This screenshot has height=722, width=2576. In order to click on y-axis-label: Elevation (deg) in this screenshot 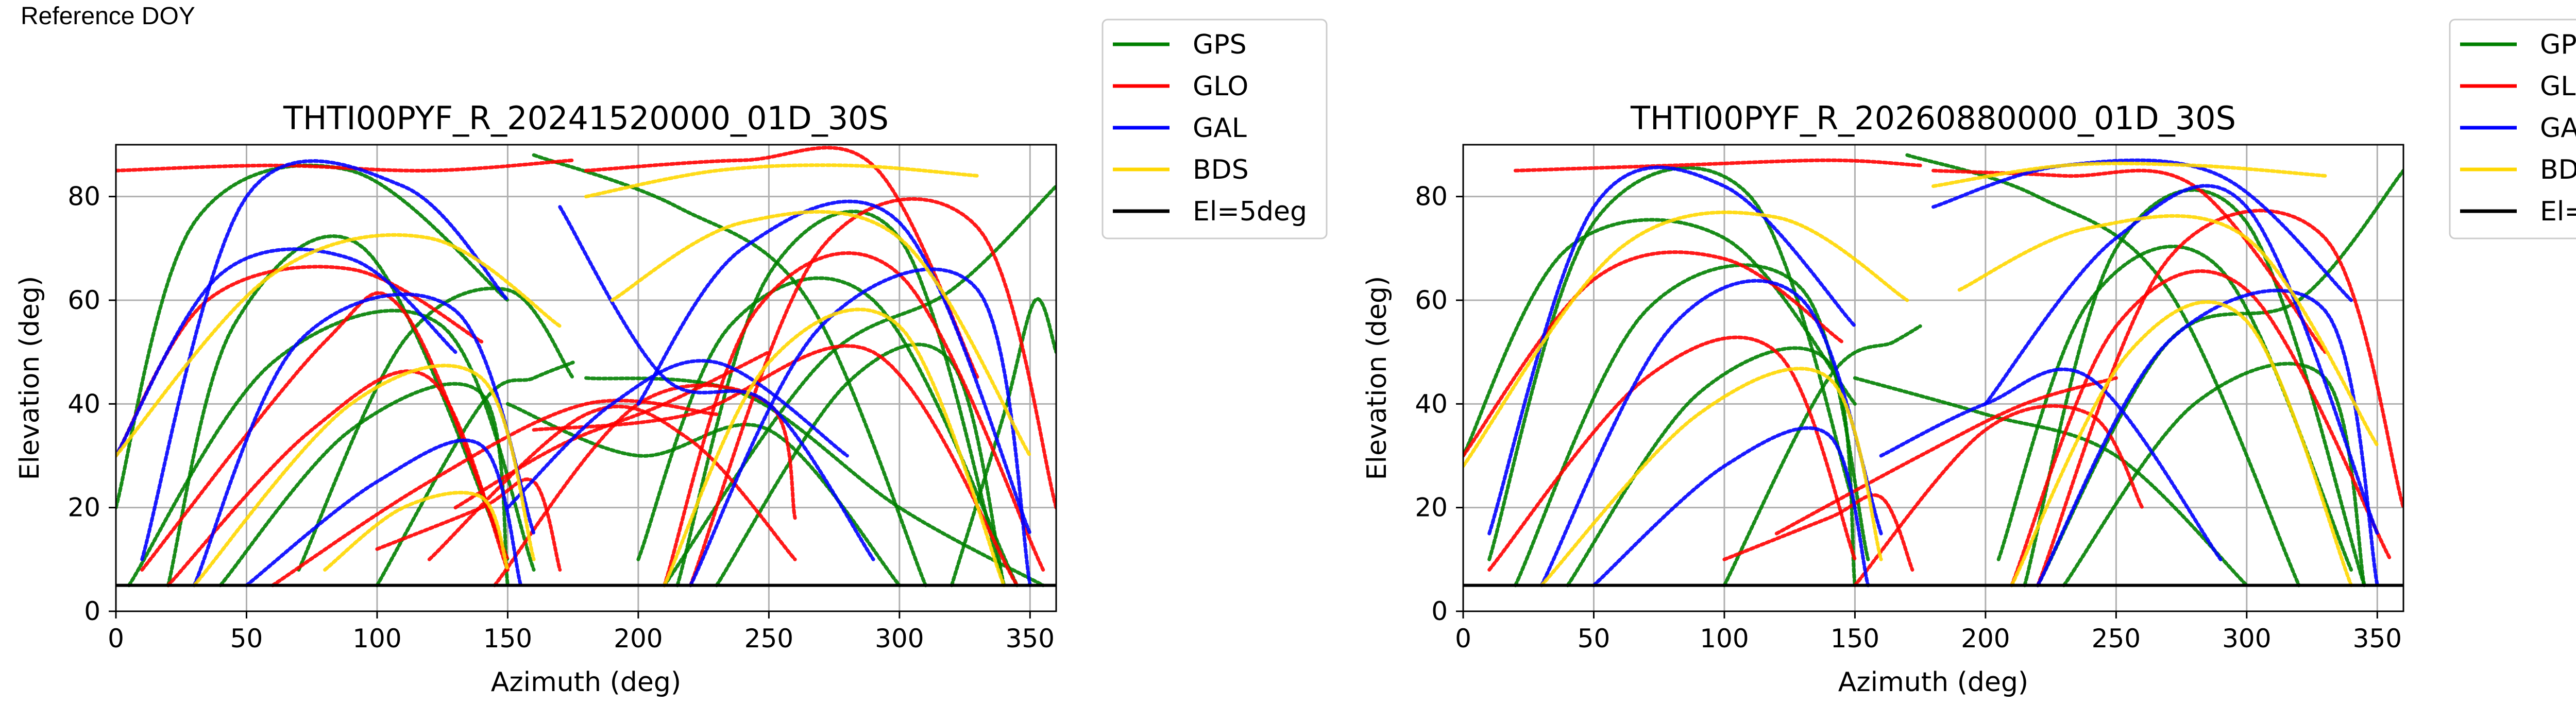, I will do `click(1377, 378)`.